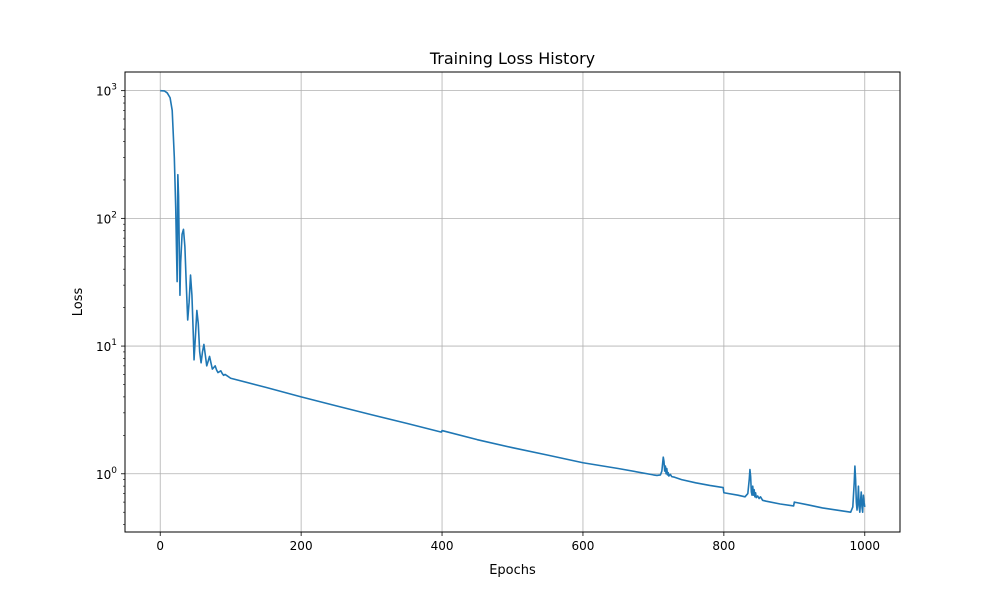 The image size is (1000, 600). I want to click on x-tick-label: 600, so click(583, 546).